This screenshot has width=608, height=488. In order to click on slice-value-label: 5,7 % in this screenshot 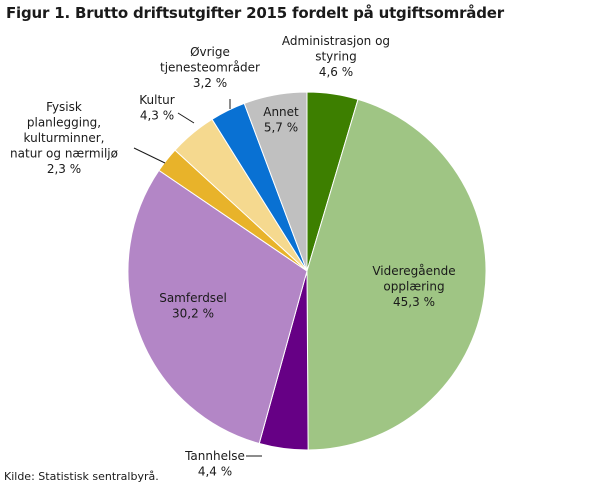, I will do `click(281, 128)`.